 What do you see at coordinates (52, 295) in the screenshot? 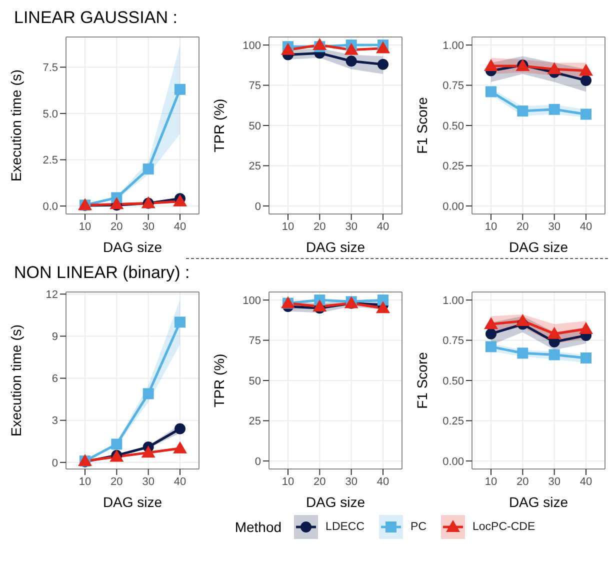
I see `y-tick-label: 12` at bounding box center [52, 295].